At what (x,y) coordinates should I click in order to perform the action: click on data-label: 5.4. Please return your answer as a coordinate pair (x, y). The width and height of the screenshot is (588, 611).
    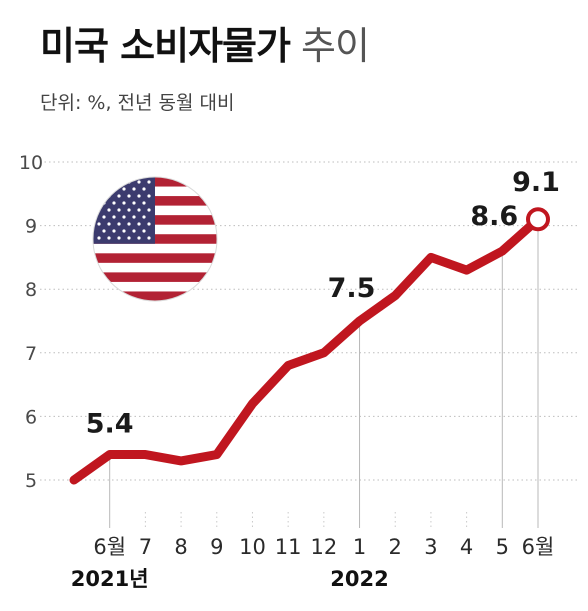
    Looking at the image, I should click on (110, 424).